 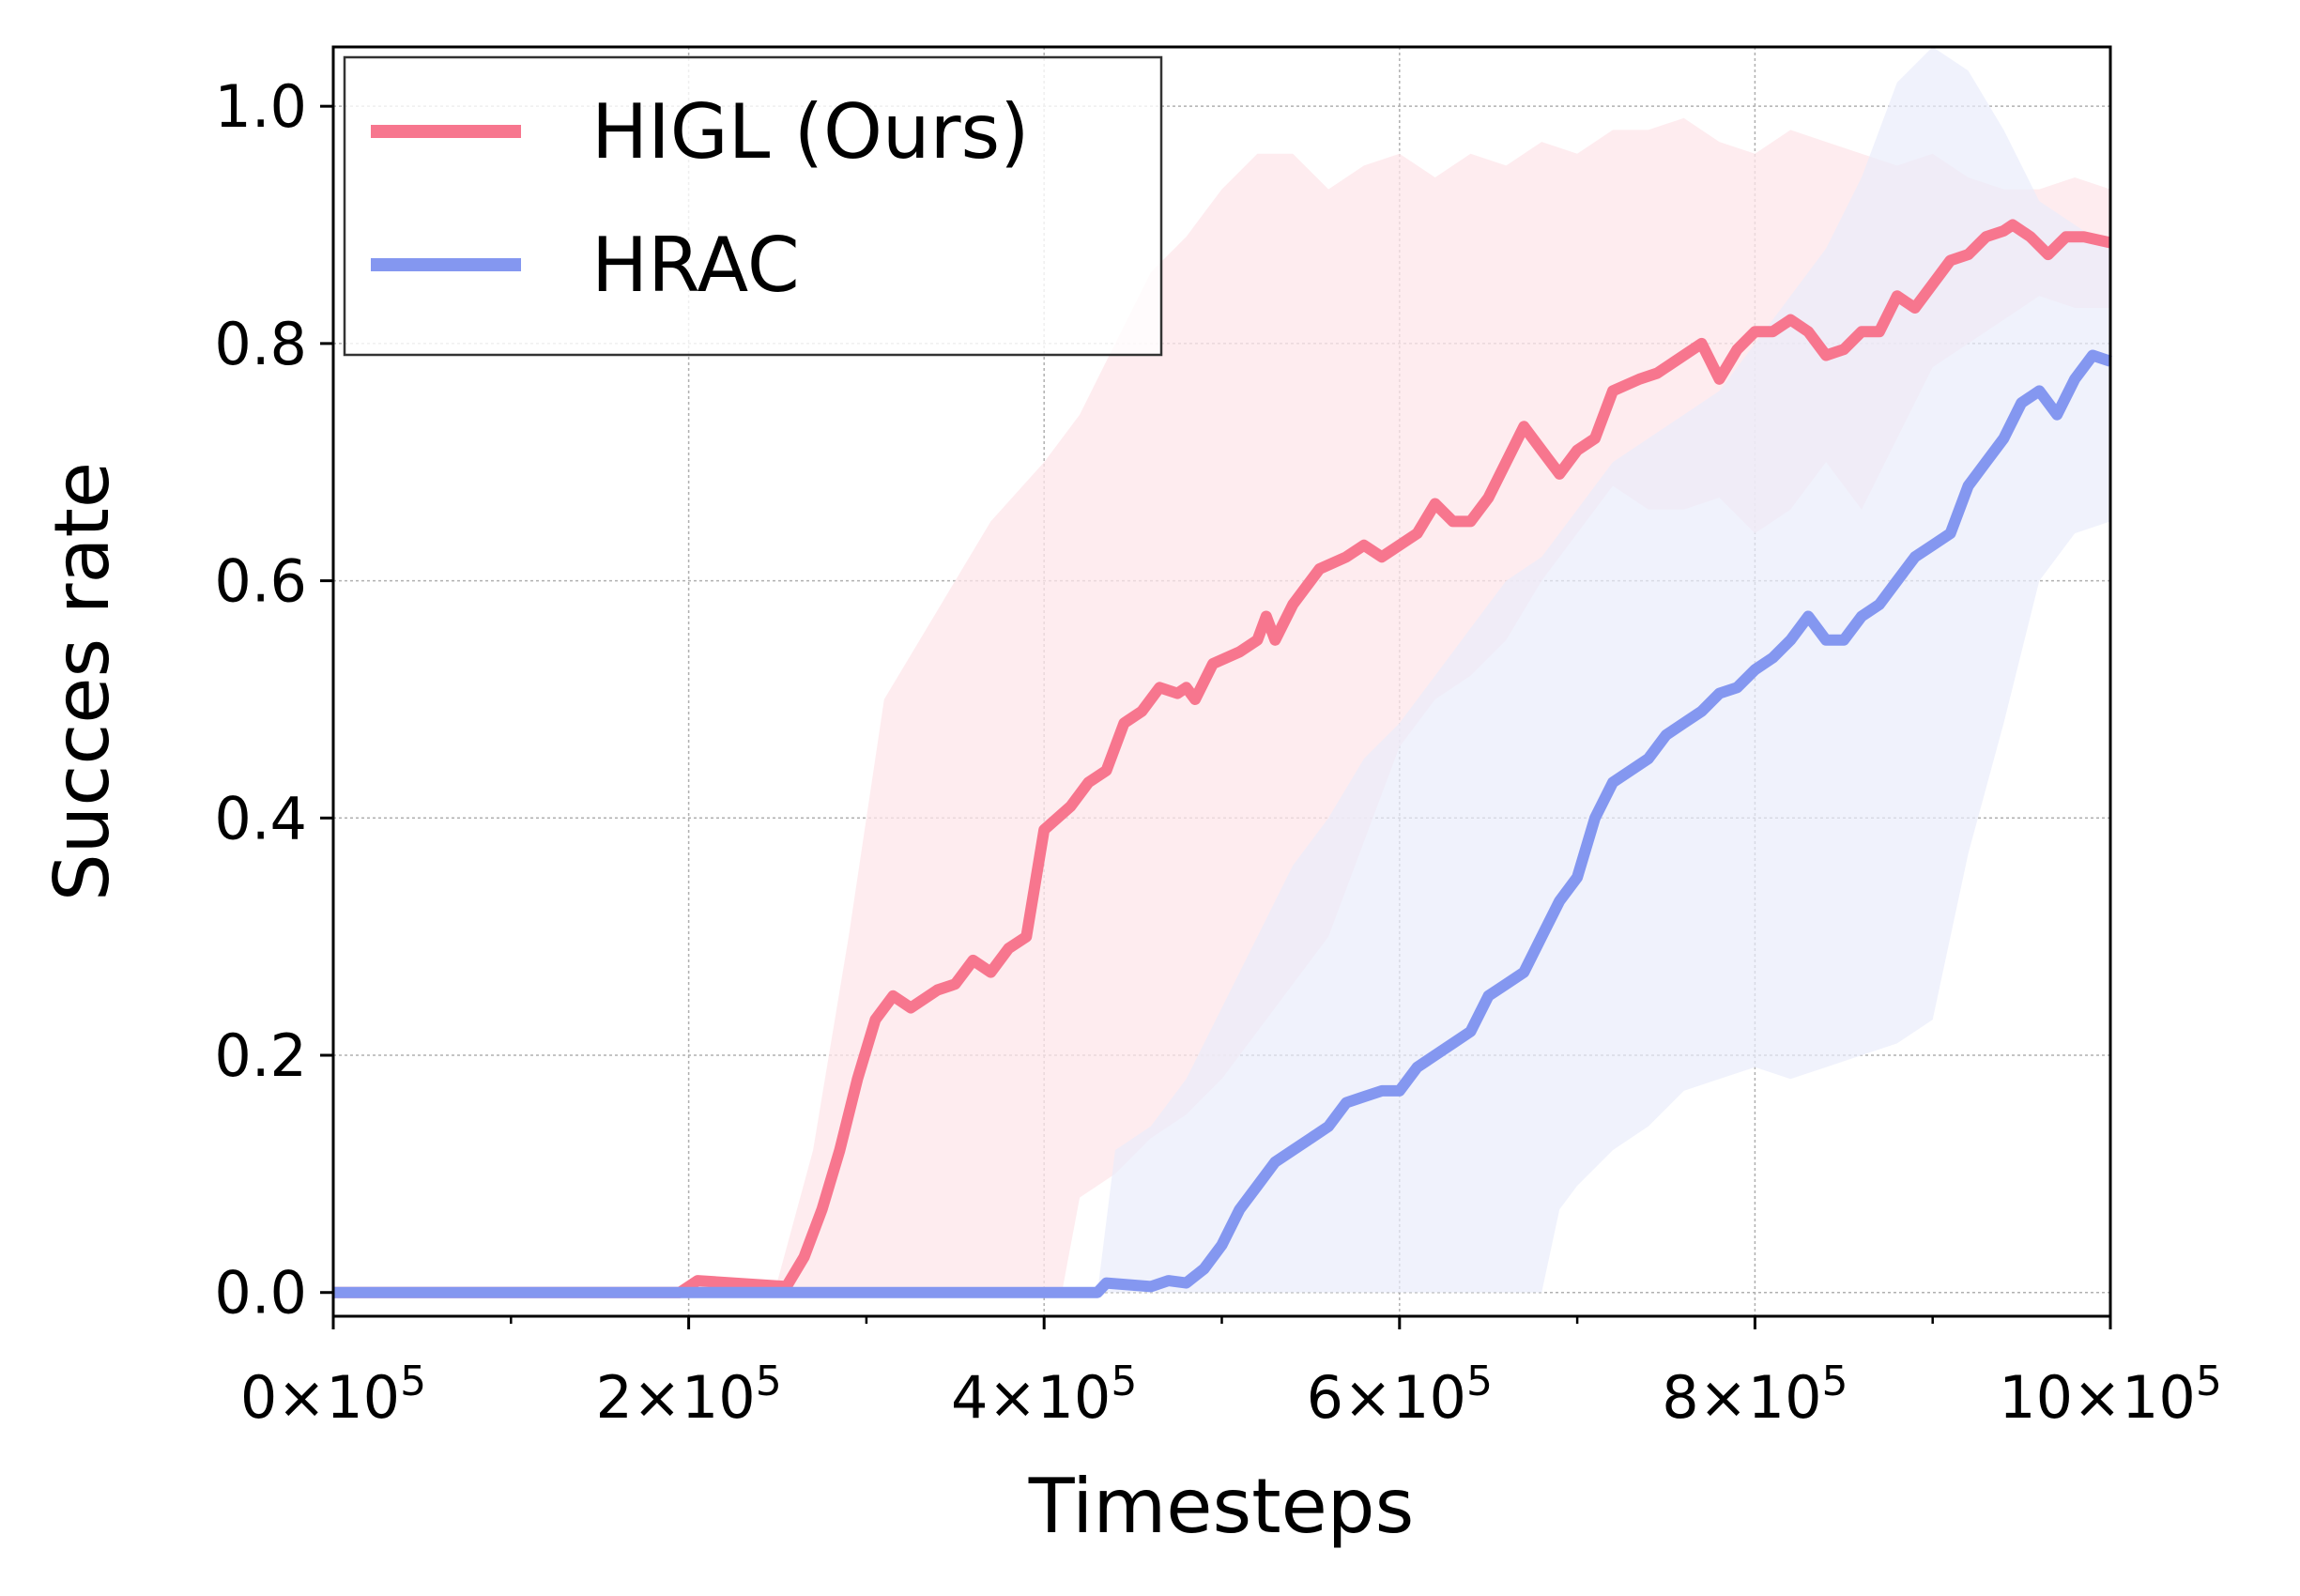 I want to click on x-tick-label: 10×105, so click(x=2110, y=1395).